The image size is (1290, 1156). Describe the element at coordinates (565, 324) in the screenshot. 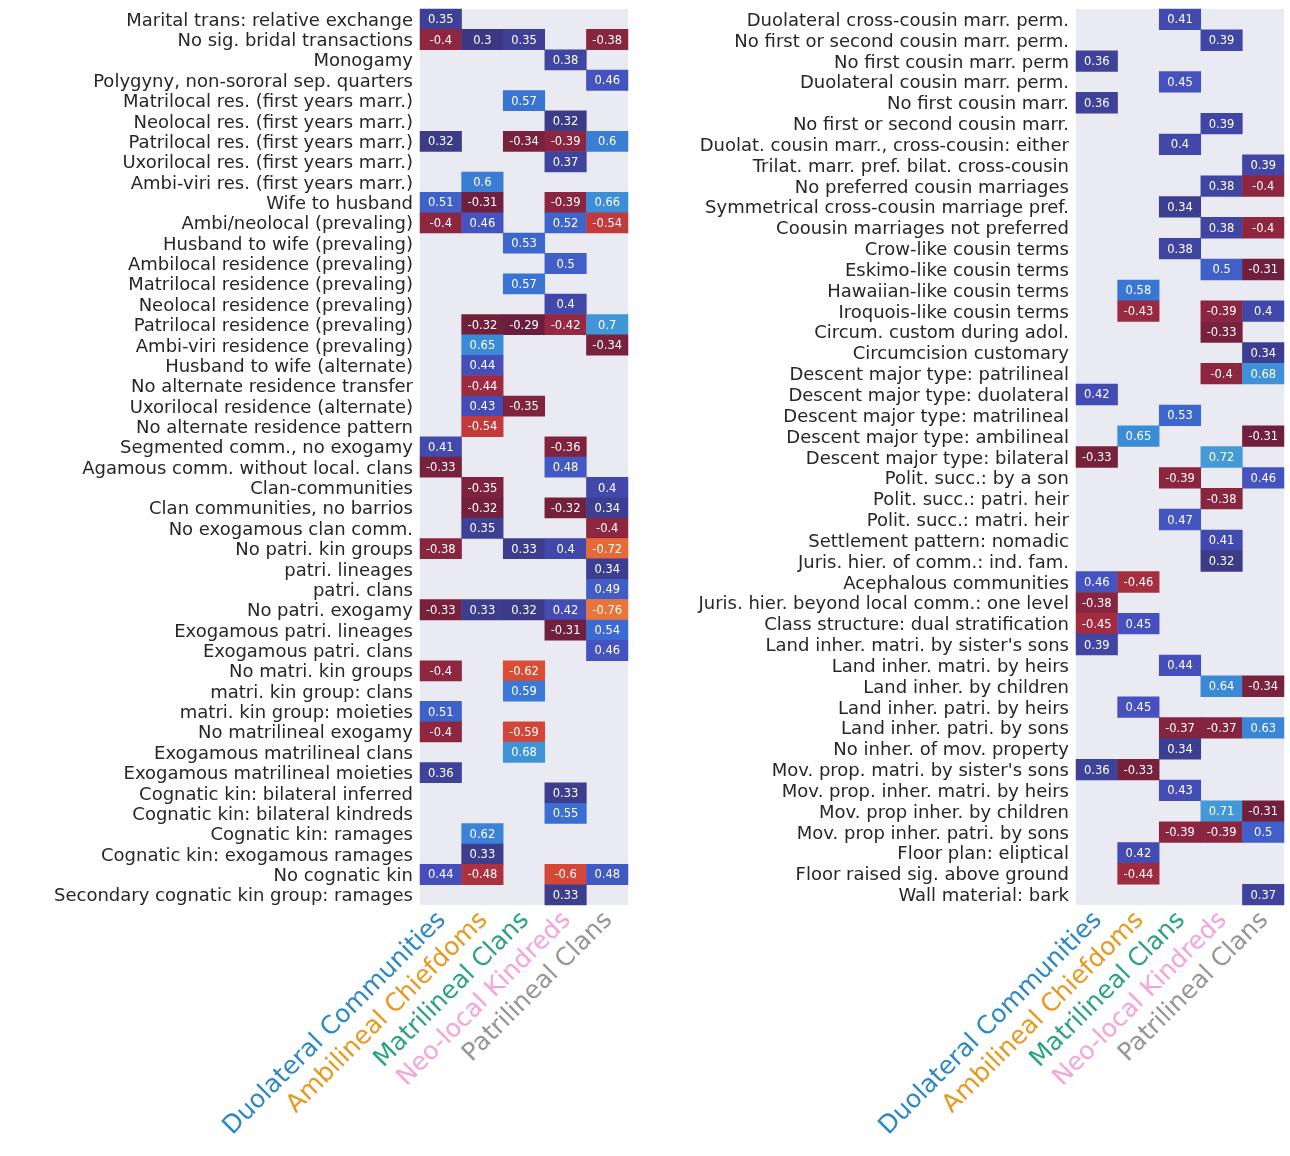

I see `data-label: -0.42` at that location.